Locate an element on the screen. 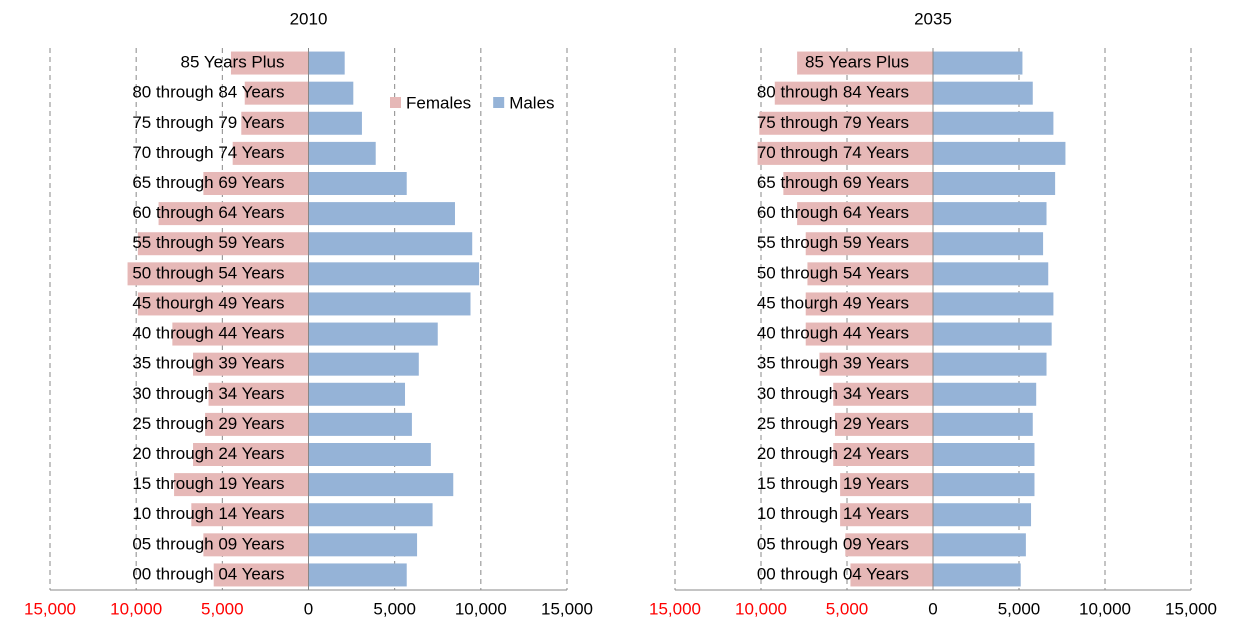  y-tick-label: 25 through 29 Years is located at coordinates (833, 423).